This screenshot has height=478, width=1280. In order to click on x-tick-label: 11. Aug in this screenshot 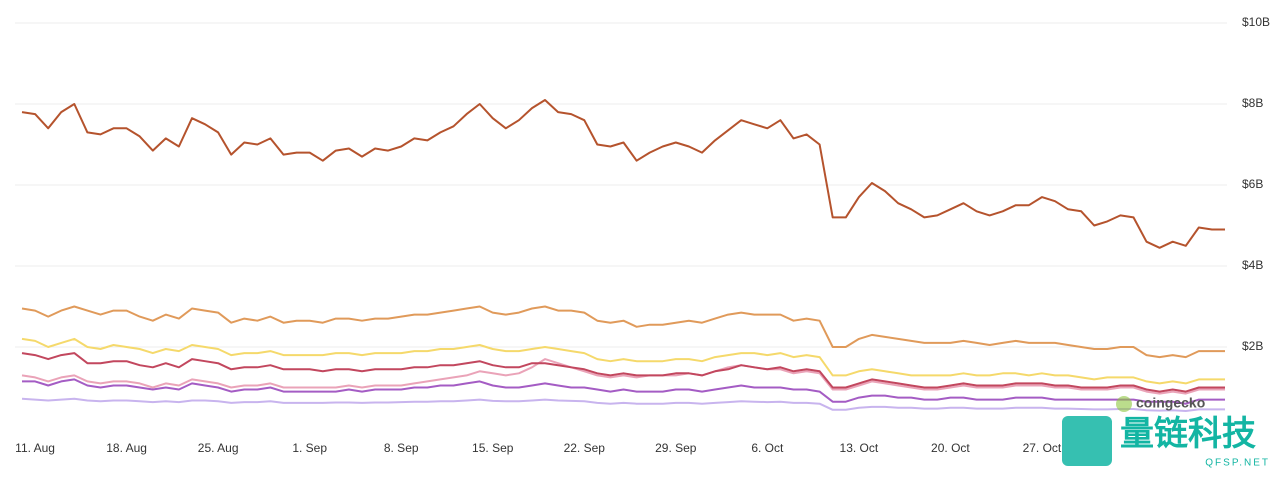, I will do `click(35, 448)`.